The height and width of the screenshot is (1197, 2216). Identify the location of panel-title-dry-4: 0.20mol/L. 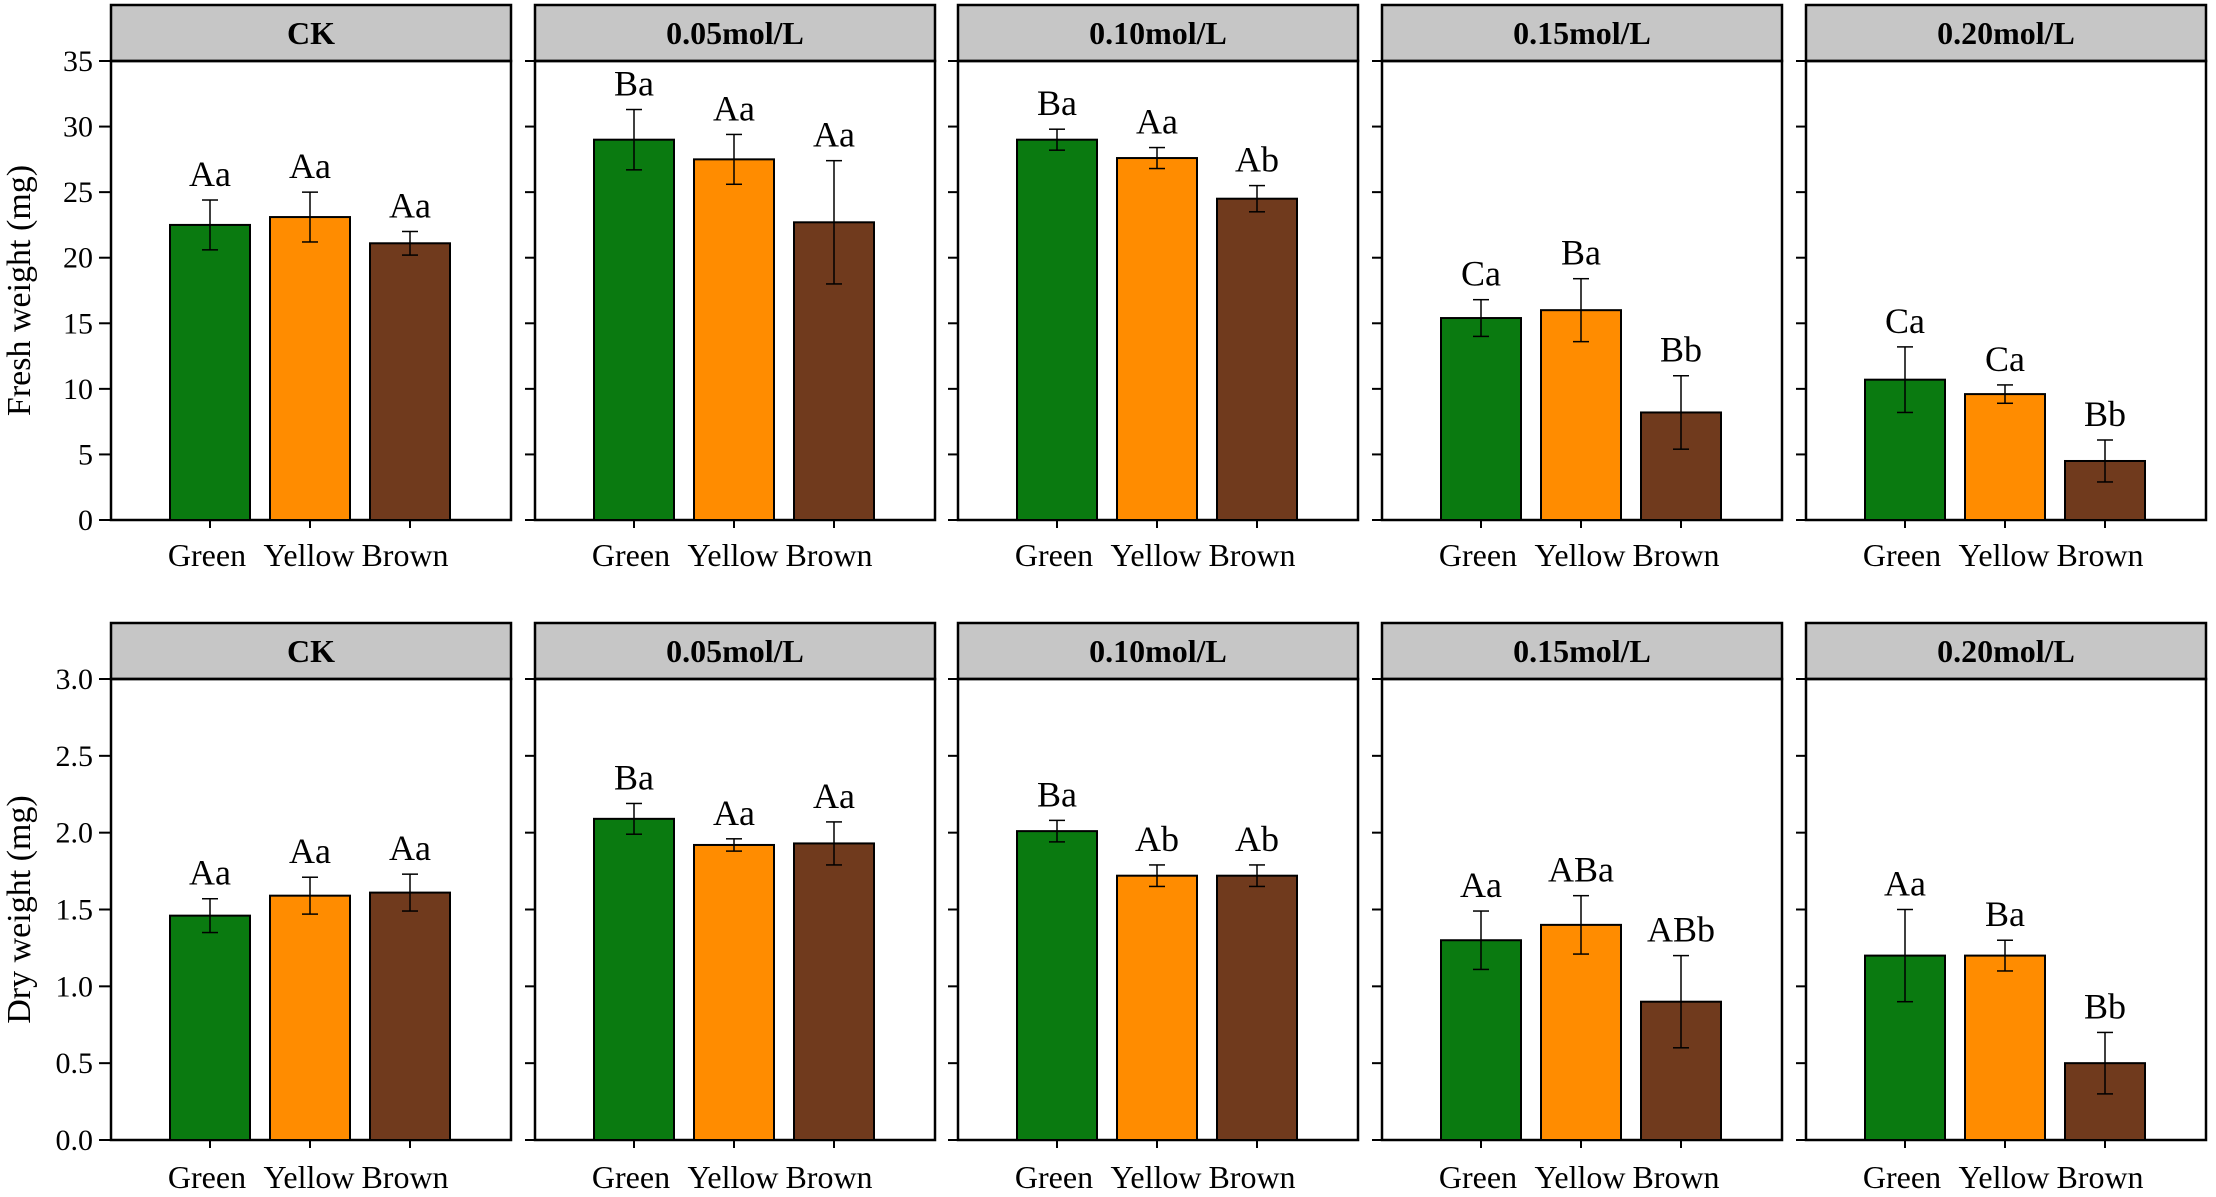
(2006, 651).